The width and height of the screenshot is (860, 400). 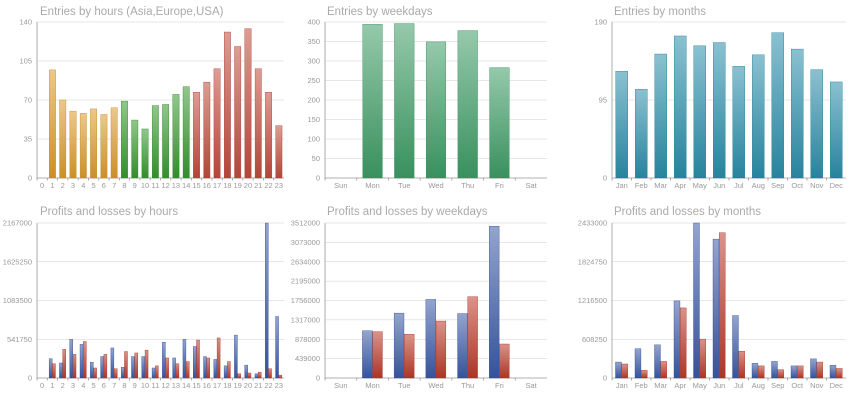 I want to click on x-tick-label: 12, so click(x=165, y=185).